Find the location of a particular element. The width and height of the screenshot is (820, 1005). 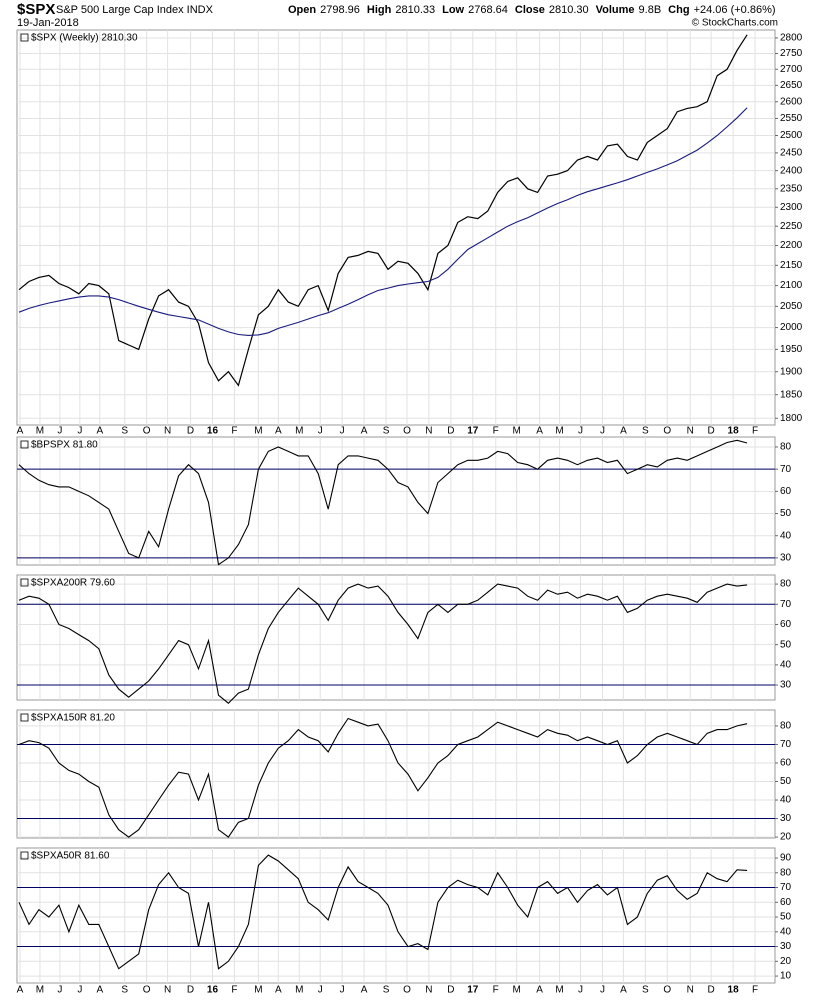

y-tick-label: 2400 is located at coordinates (791, 170).